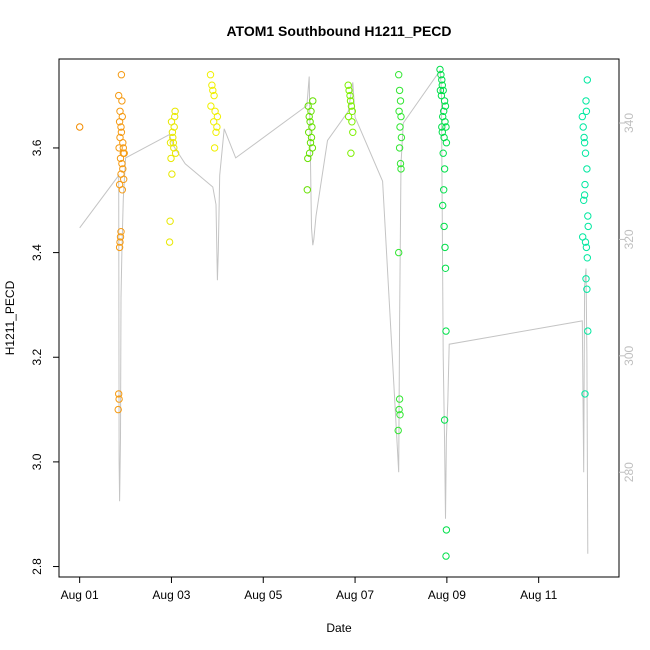 The width and height of the screenshot is (650, 650). I want to click on x-tick-label: Aug 03, so click(171, 595).